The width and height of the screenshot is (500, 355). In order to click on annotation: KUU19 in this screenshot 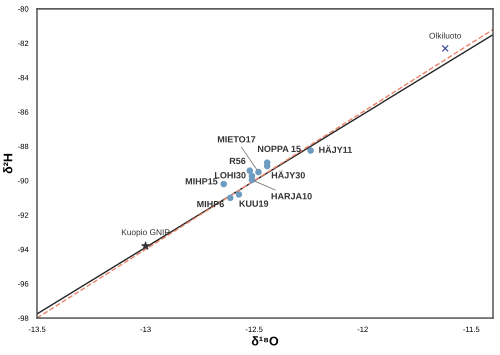, I will do `click(254, 203)`.